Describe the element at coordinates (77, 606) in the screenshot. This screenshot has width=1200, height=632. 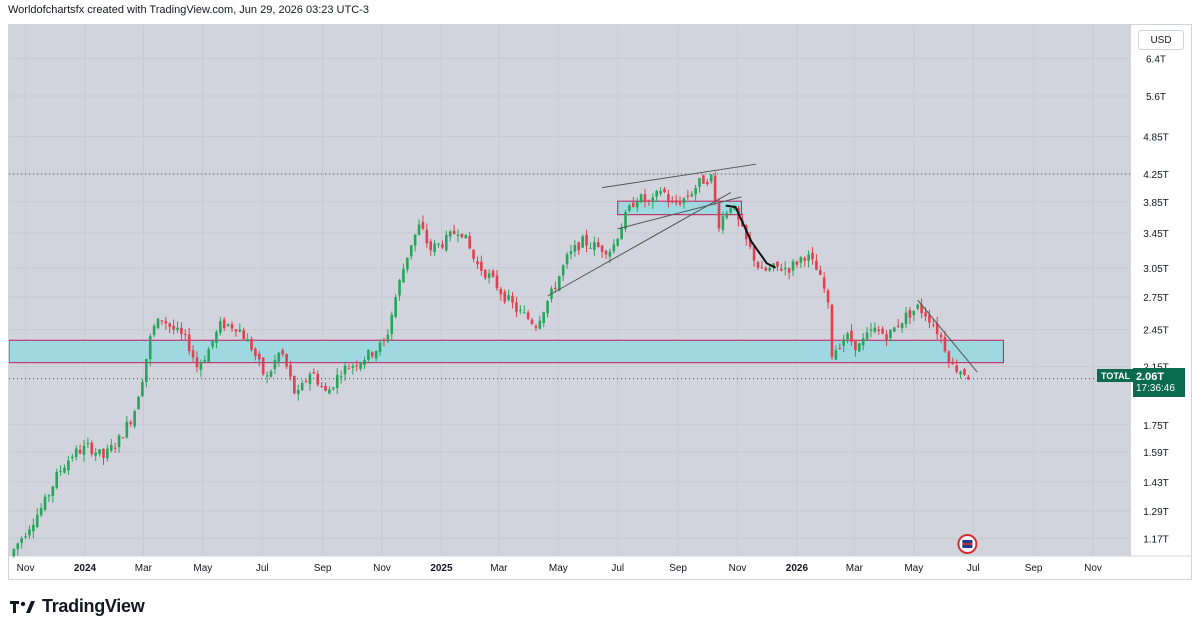
I see `tradingview-logo: TradingView` at that location.